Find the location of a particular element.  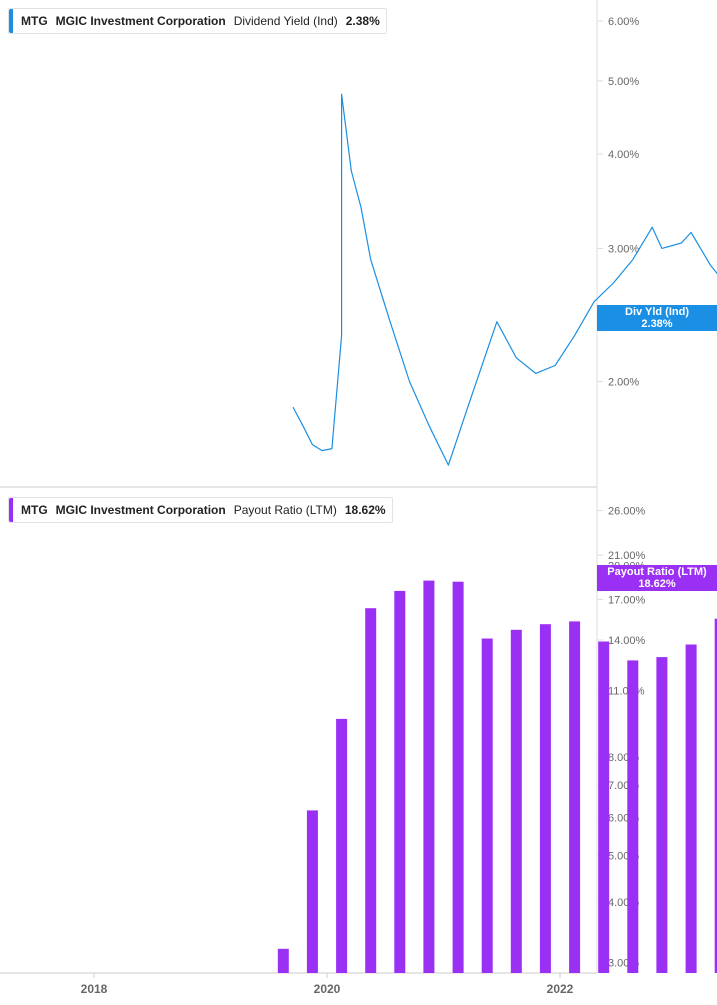

payout-legend-swatch is located at coordinates (11, 510).